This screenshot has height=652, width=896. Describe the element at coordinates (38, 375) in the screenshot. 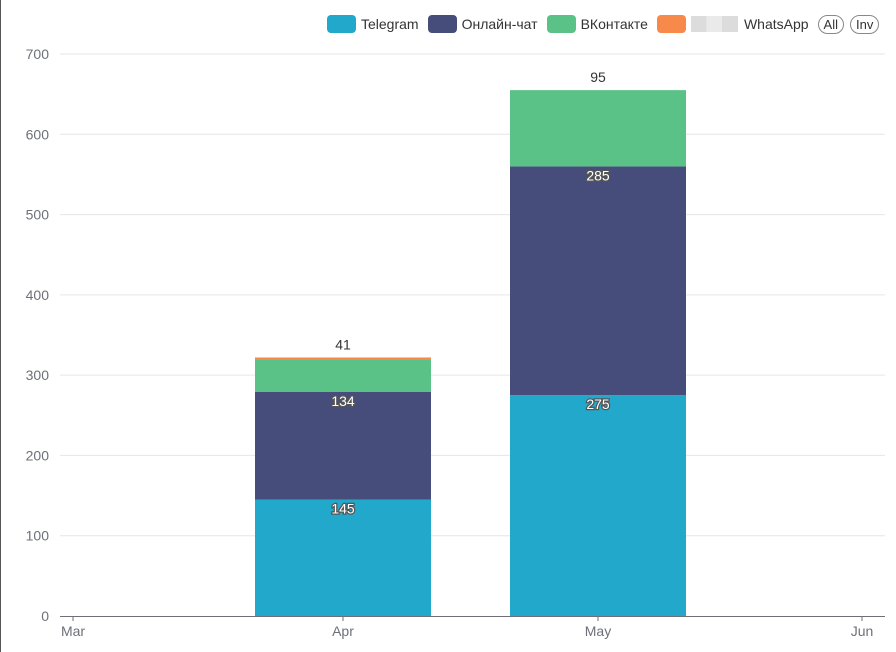

I see `y-tick-label: 300` at that location.